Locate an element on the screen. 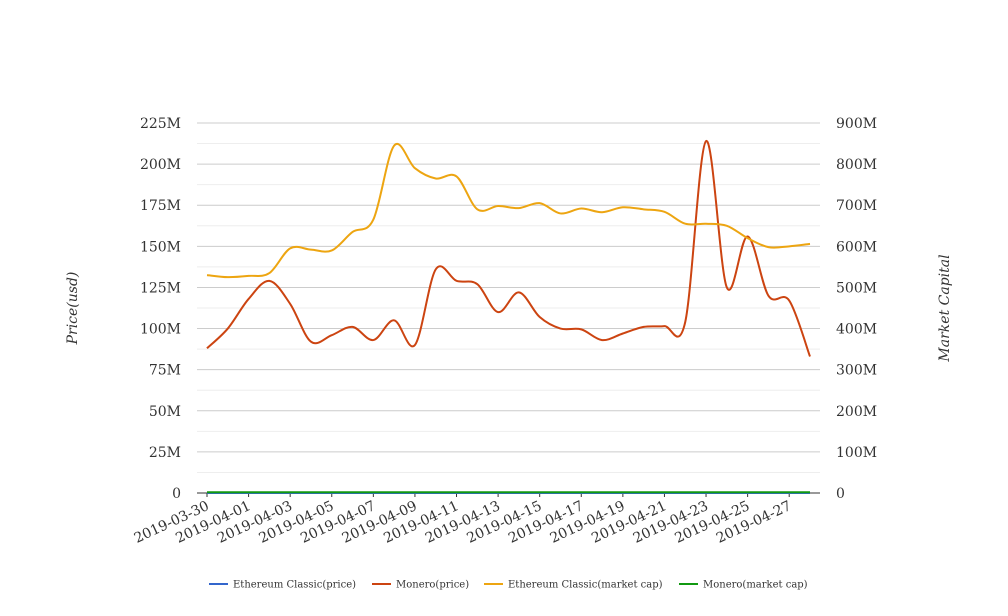 The image size is (1008, 616). left-tick-label: 125M is located at coordinates (160, 288).